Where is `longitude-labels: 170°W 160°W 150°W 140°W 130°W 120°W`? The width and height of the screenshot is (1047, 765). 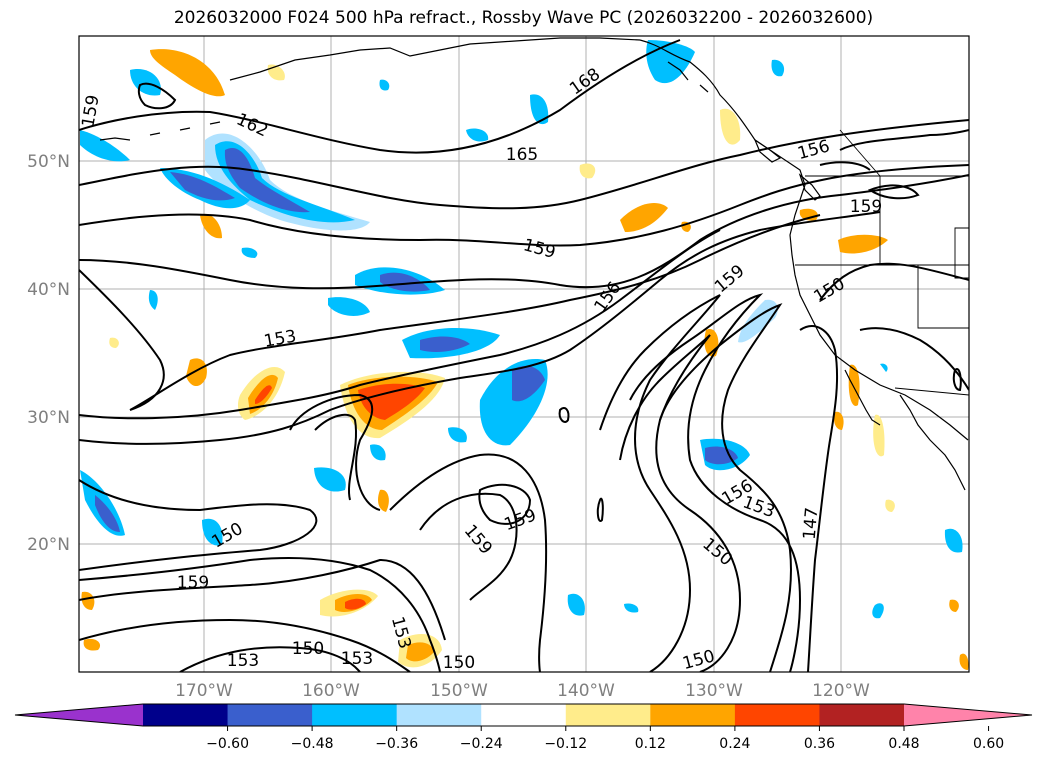 longitude-labels: 170°W 160°W 150°W 140°W 130°W 120°W is located at coordinates (522, 691).